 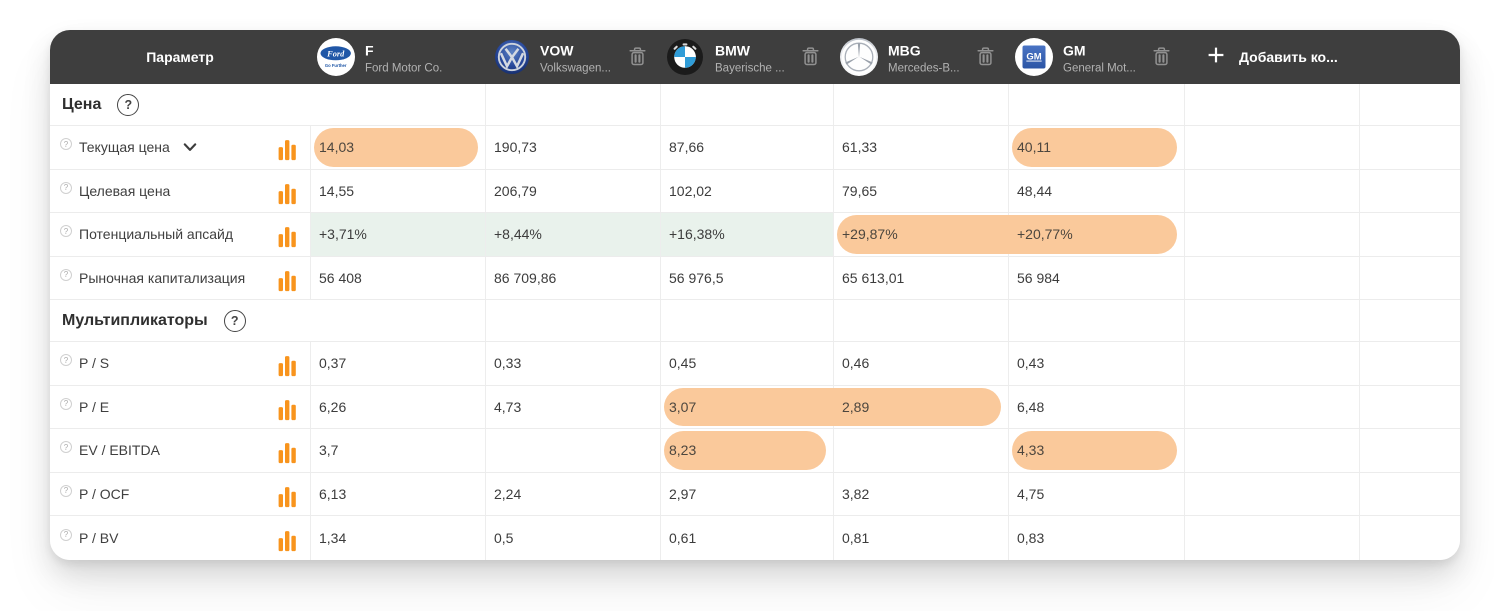 What do you see at coordinates (1033, 57) in the screenshot?
I see `svg-text: GM` at bounding box center [1033, 57].